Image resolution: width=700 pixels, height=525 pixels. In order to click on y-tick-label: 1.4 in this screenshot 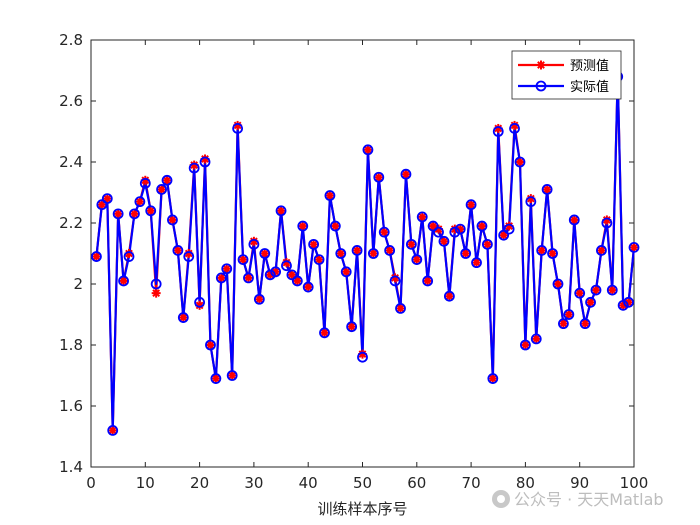, I will do `click(71, 467)`.